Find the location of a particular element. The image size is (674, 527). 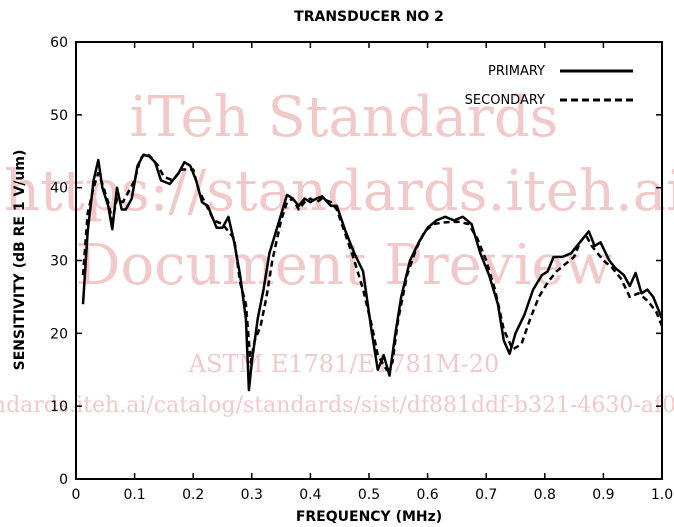

watermark-line4: ASTM E1781/E1781M-20 is located at coordinates (344, 364).